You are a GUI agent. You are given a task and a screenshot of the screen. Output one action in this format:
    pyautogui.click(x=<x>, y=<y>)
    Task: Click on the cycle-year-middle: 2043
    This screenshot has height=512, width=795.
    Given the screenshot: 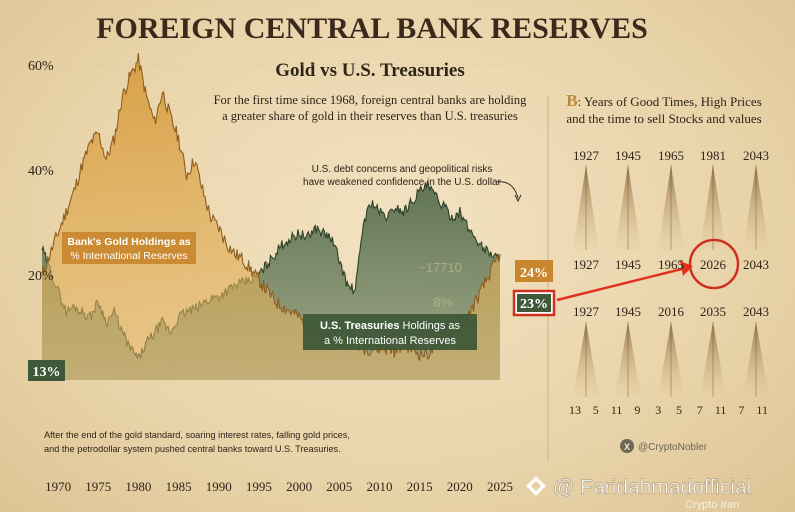 What is the action you would take?
    pyautogui.click(x=756, y=264)
    